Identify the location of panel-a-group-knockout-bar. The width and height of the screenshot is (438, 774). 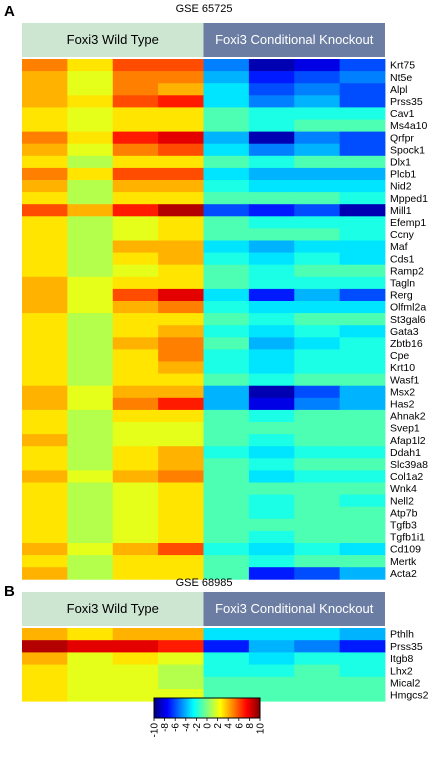
(294, 40).